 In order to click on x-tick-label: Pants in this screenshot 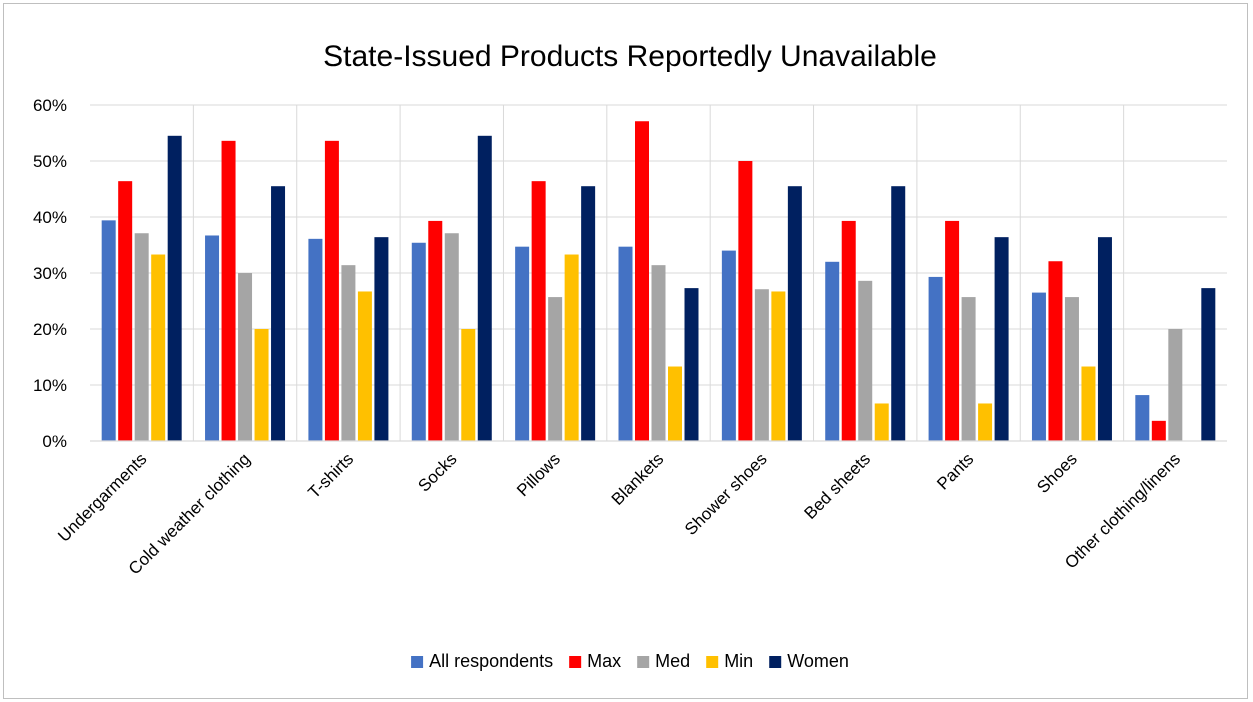, I will do `click(955, 471)`.